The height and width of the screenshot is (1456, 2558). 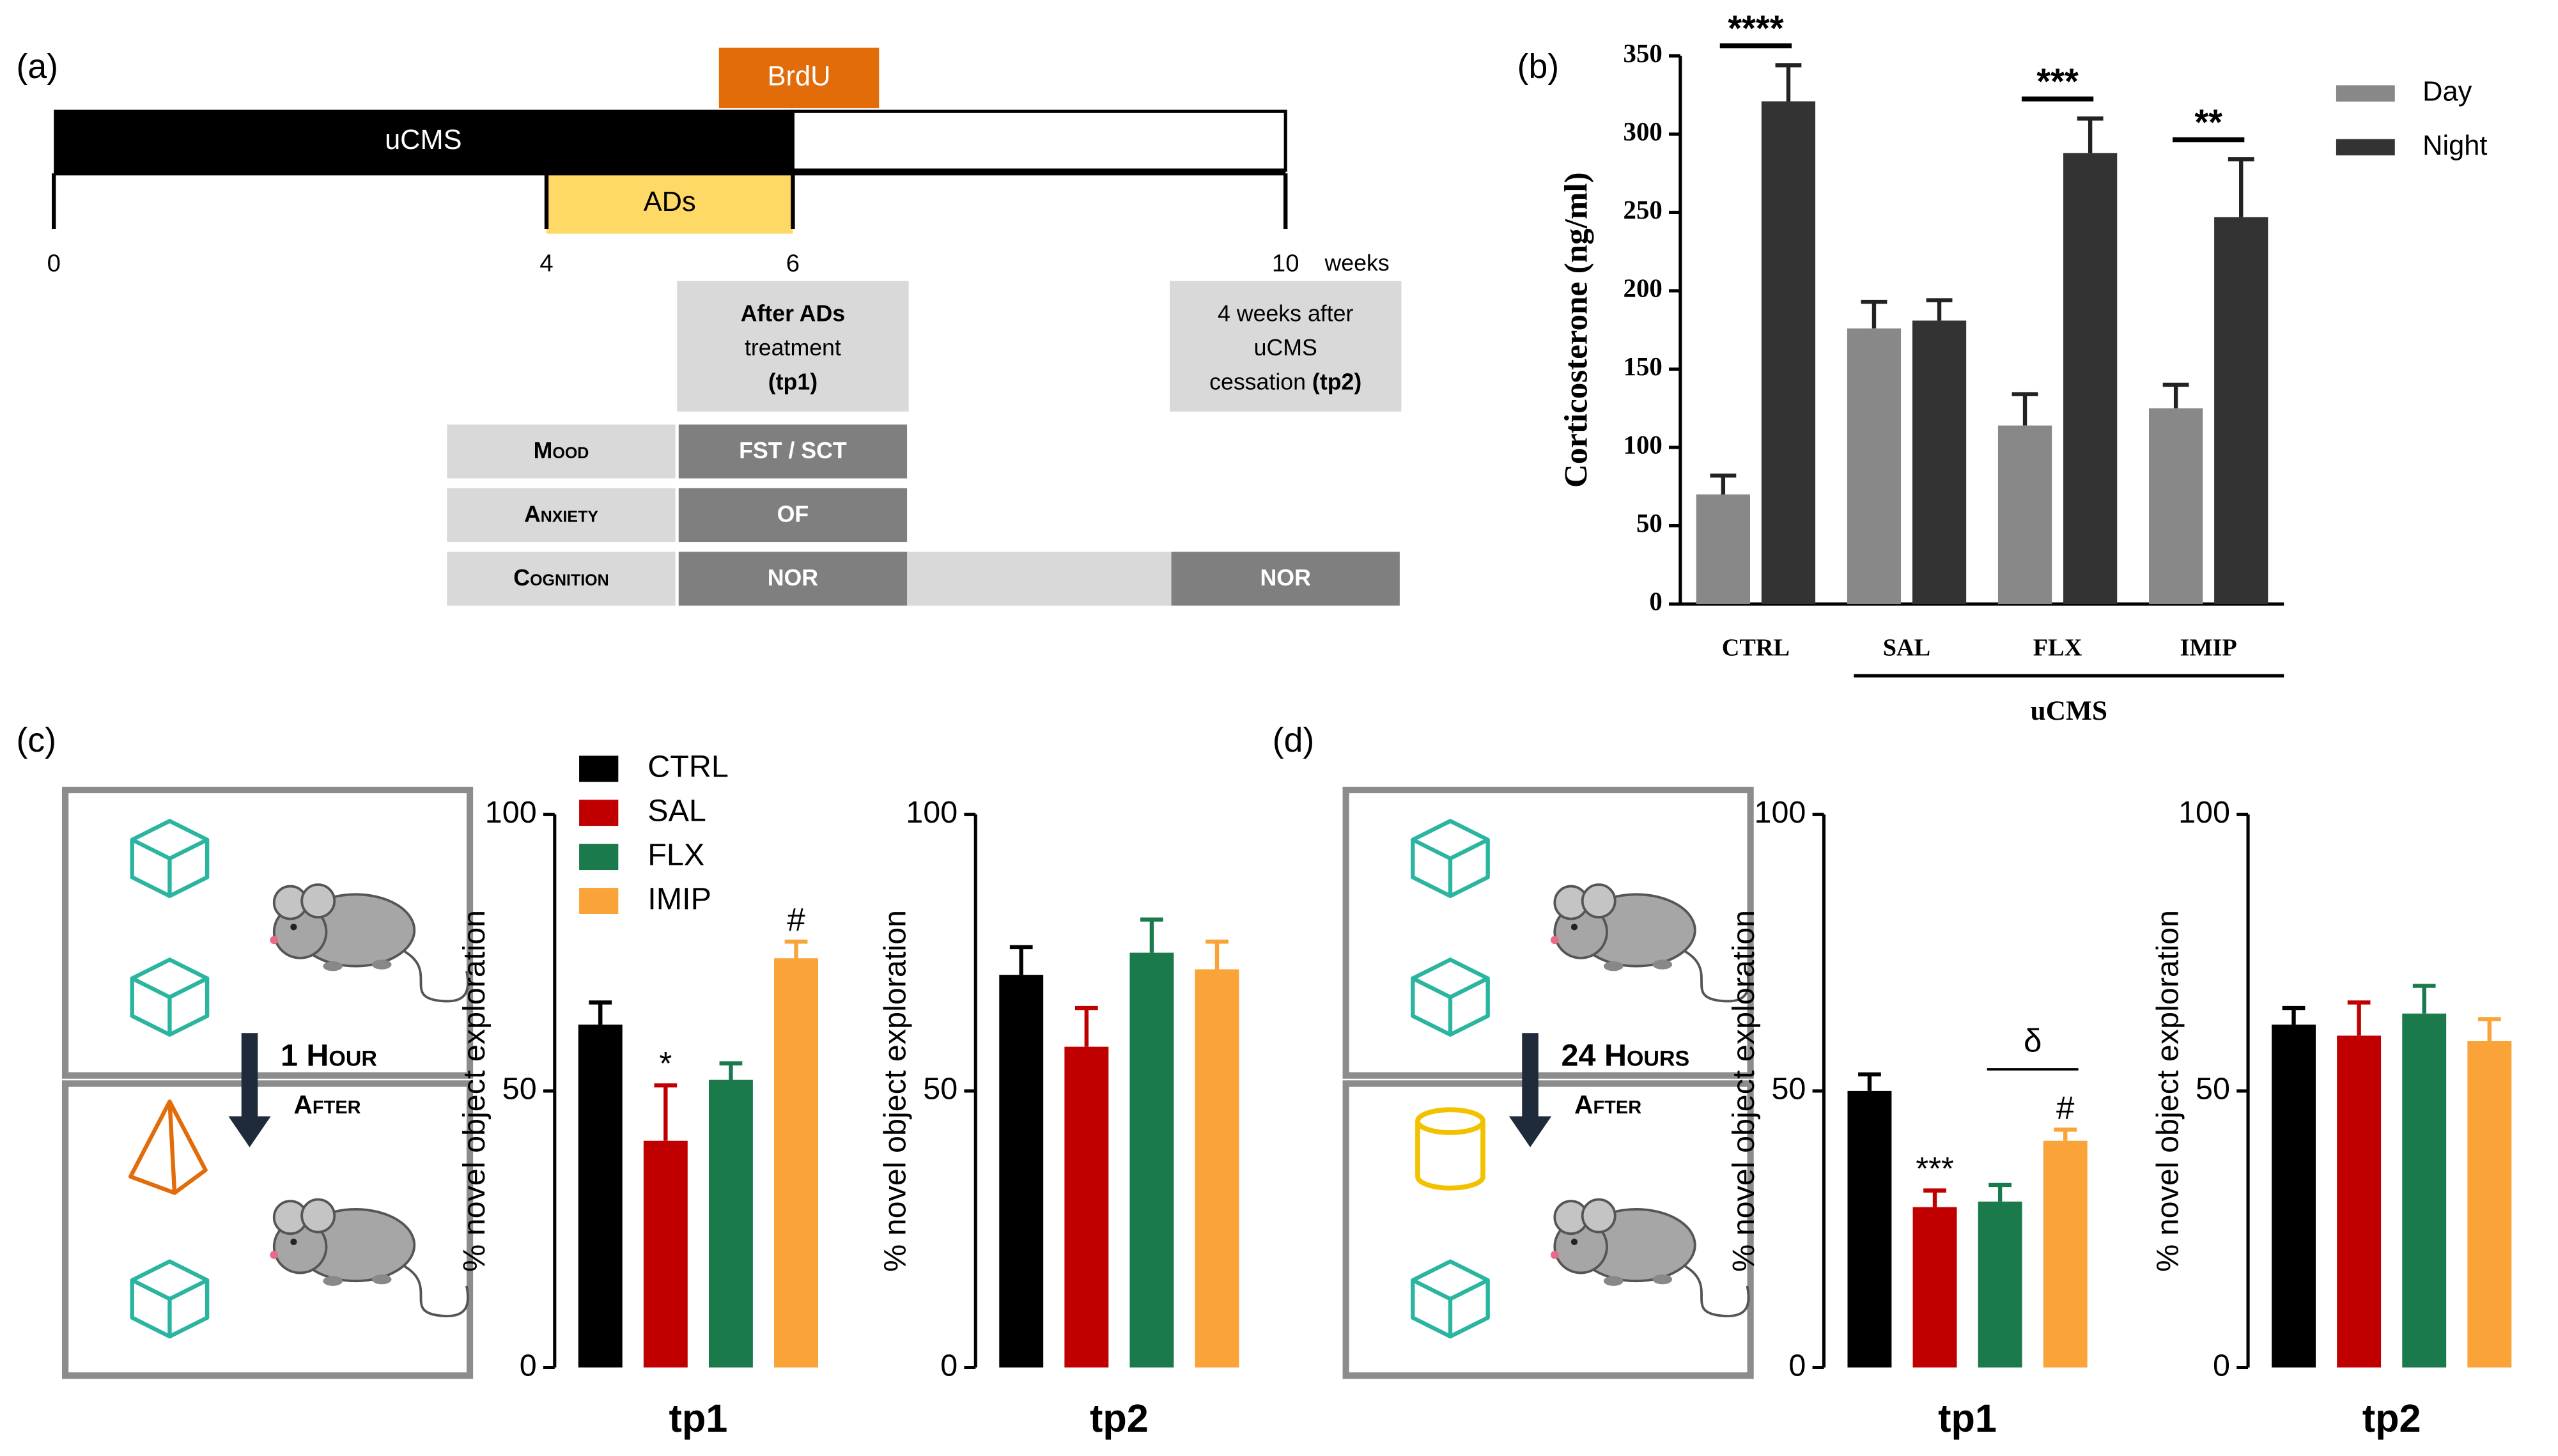 What do you see at coordinates (2208, 122) in the screenshot?
I see `significance-label: **` at bounding box center [2208, 122].